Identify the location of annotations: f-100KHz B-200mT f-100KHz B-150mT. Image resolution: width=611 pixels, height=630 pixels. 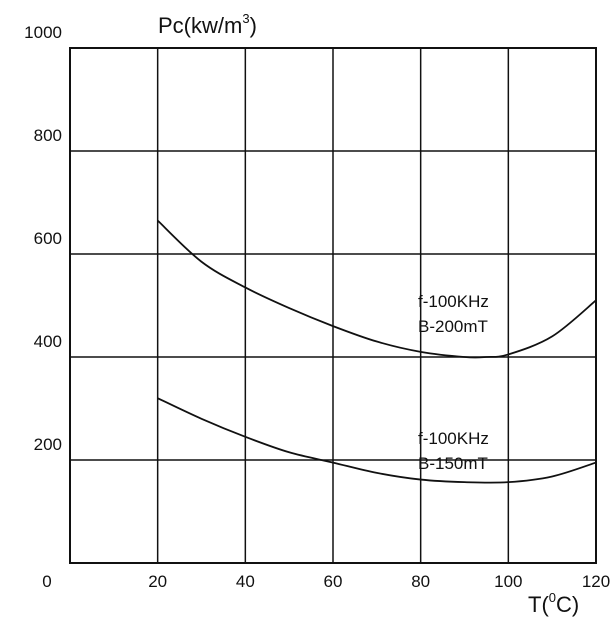
(453, 382).